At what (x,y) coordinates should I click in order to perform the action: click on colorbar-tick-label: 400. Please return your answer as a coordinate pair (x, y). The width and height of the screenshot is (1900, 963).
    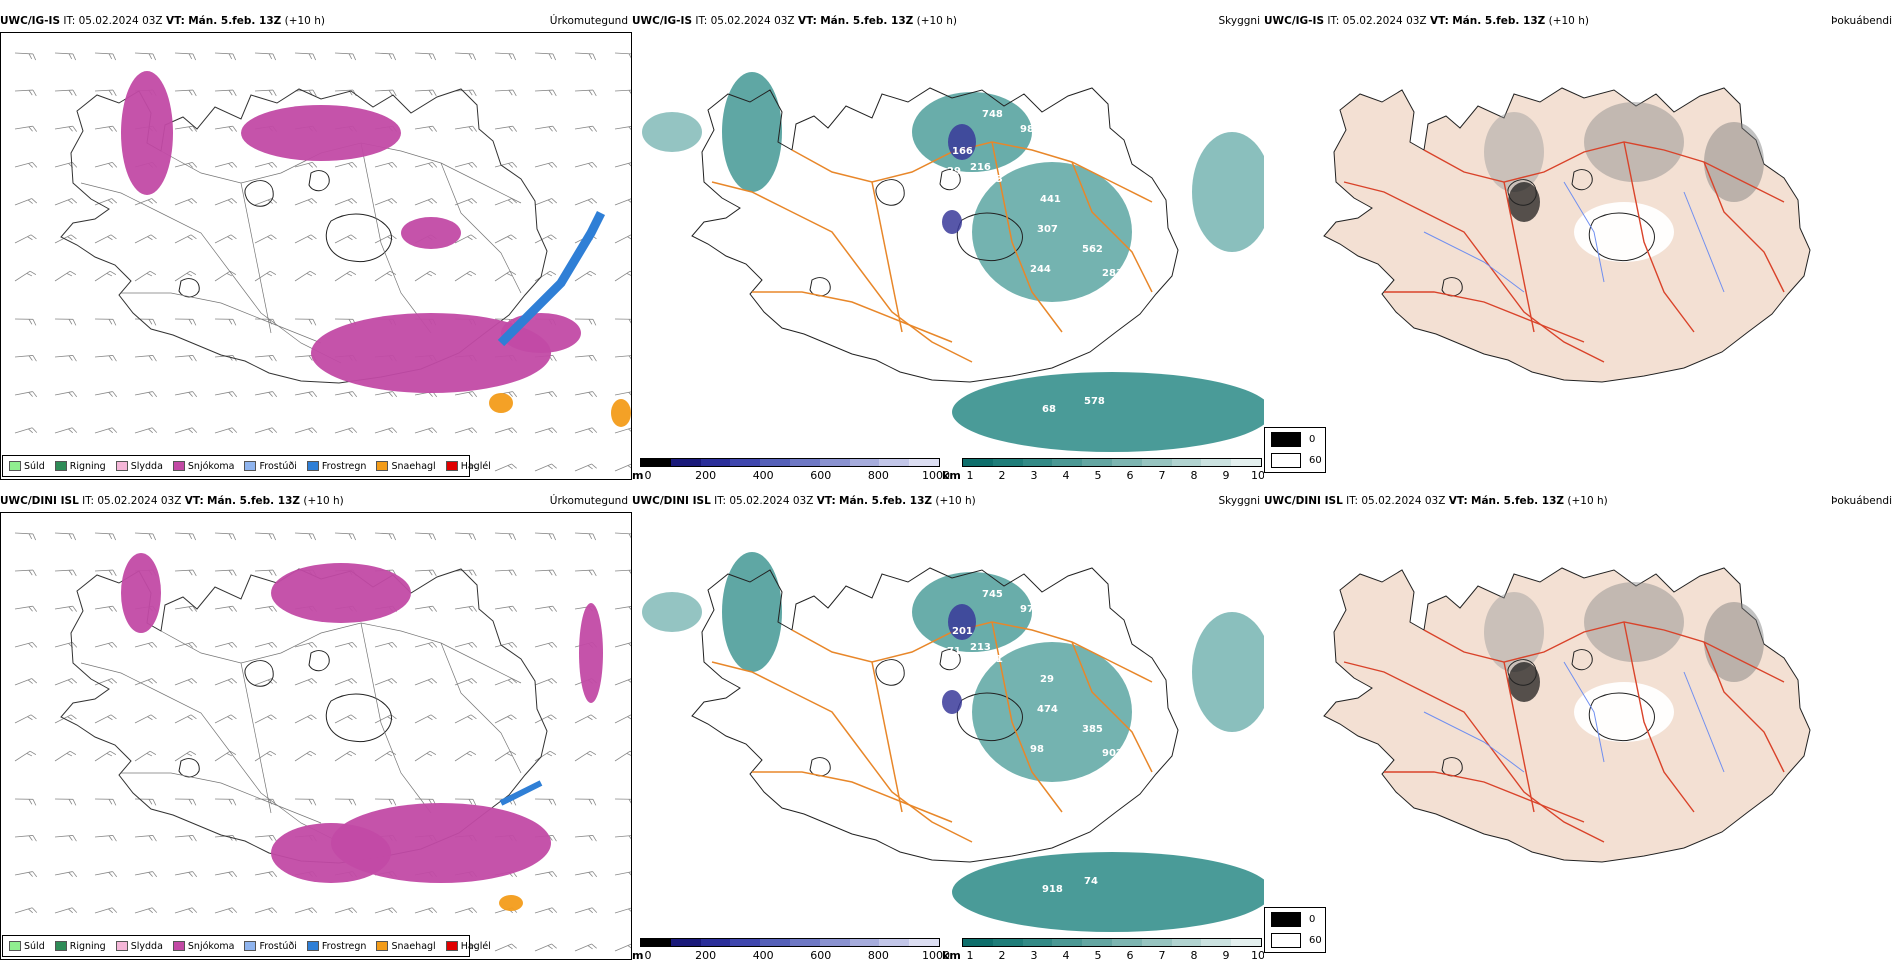
    Looking at the image, I should click on (763, 955).